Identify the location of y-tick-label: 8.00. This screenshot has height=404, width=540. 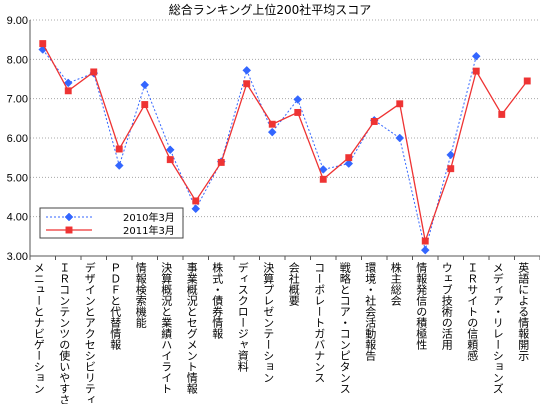
(17, 60).